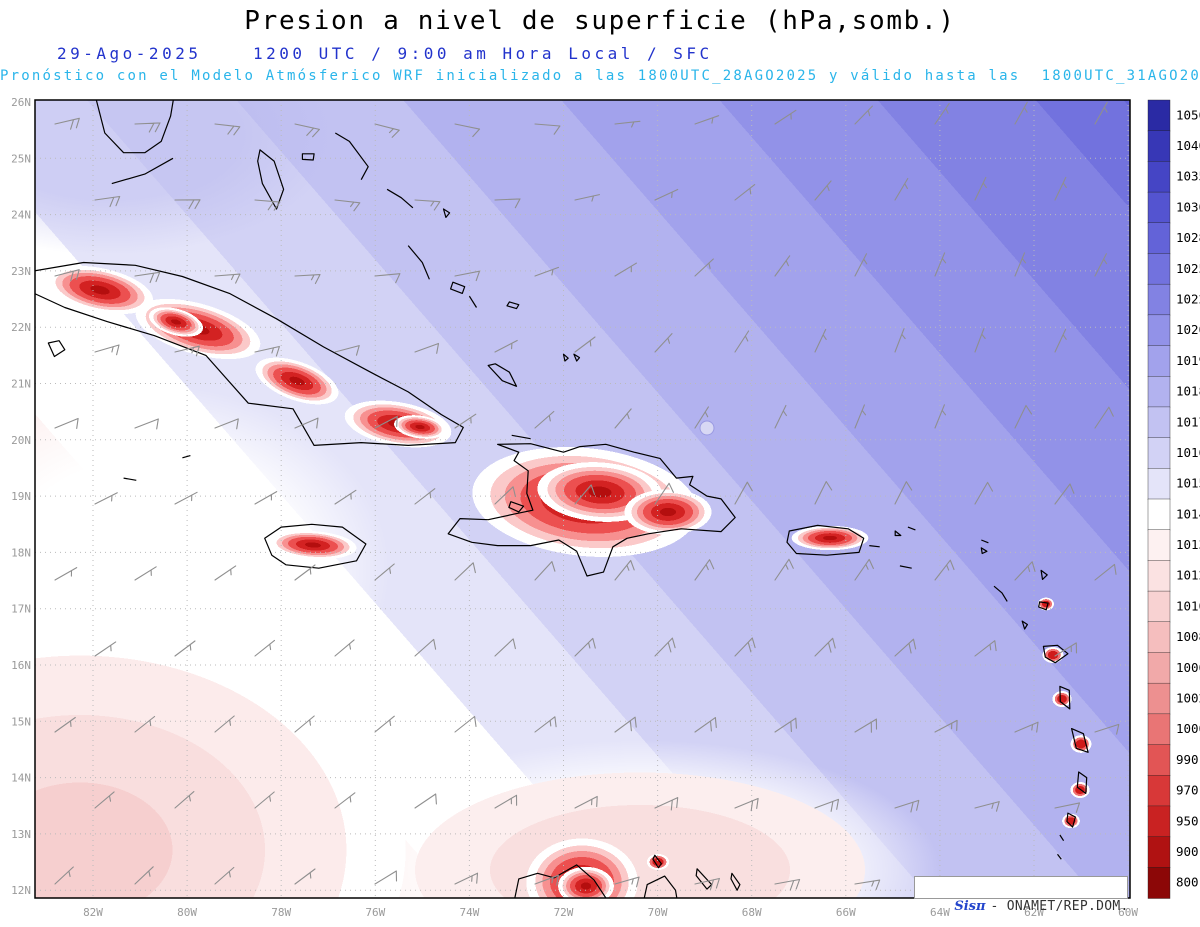 This screenshot has height=927, width=1200. Describe the element at coordinates (1188, 360) in the screenshot. I see `colorbar-label: 1019` at that location.